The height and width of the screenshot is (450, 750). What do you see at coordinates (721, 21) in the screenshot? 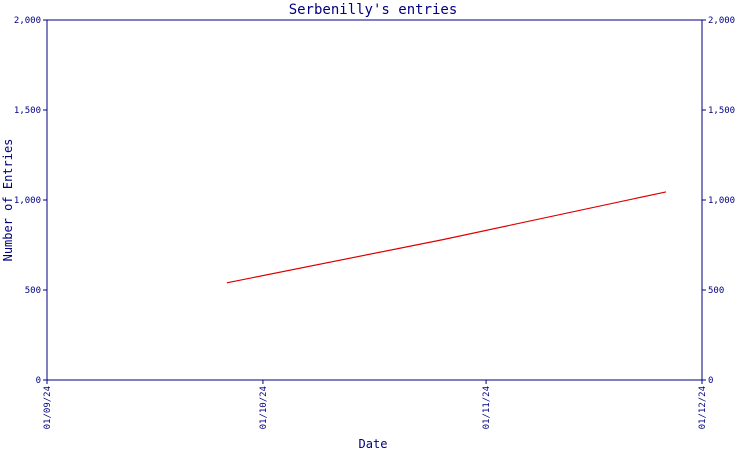
I see `y-tick-label-right: 2,000` at bounding box center [721, 21].